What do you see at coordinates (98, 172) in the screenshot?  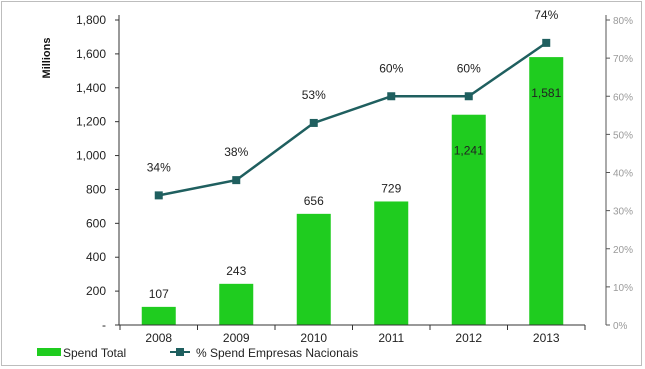 I see `left-axis: - 200 400 600 800 1,000 1,200 1,400 1,600 1,800` at bounding box center [98, 172].